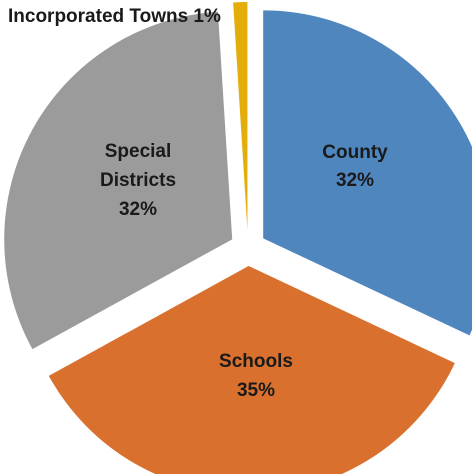 The image size is (472, 474). I want to click on slice-label-special-districts: Special Districts 32%, so click(138, 180).